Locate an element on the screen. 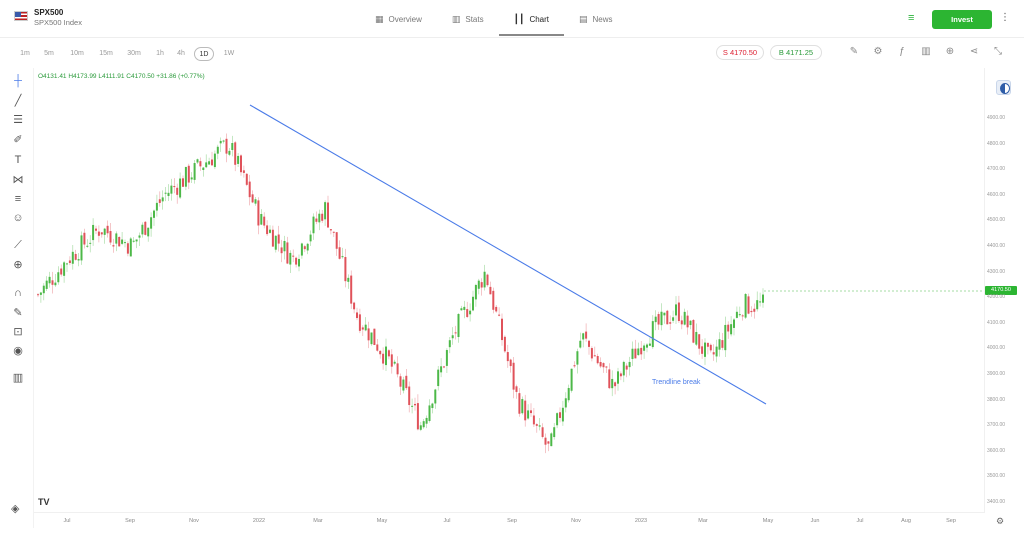  timeframe-5m: 5m is located at coordinates (49, 53).